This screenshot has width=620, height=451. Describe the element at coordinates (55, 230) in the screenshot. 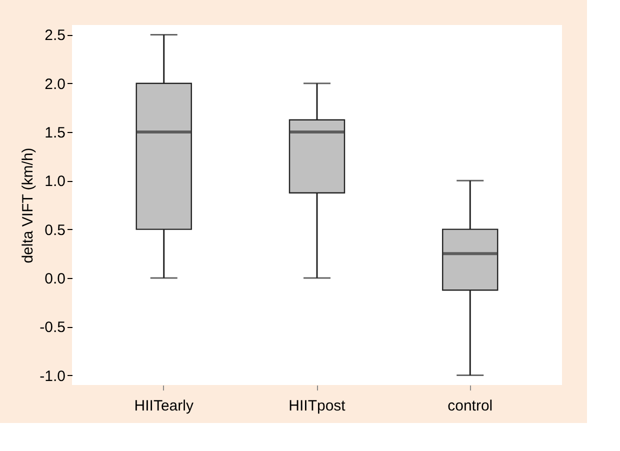

I see `y-tick-label: 0.5` at that location.